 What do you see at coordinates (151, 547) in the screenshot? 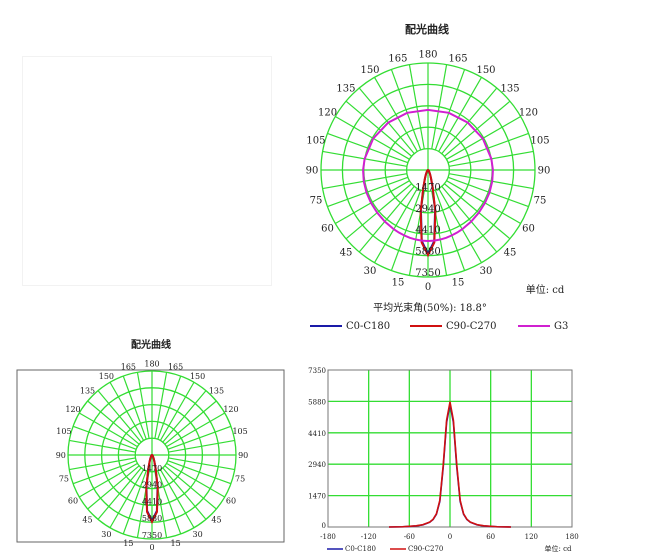
I see `angle-label: 0` at bounding box center [151, 547].